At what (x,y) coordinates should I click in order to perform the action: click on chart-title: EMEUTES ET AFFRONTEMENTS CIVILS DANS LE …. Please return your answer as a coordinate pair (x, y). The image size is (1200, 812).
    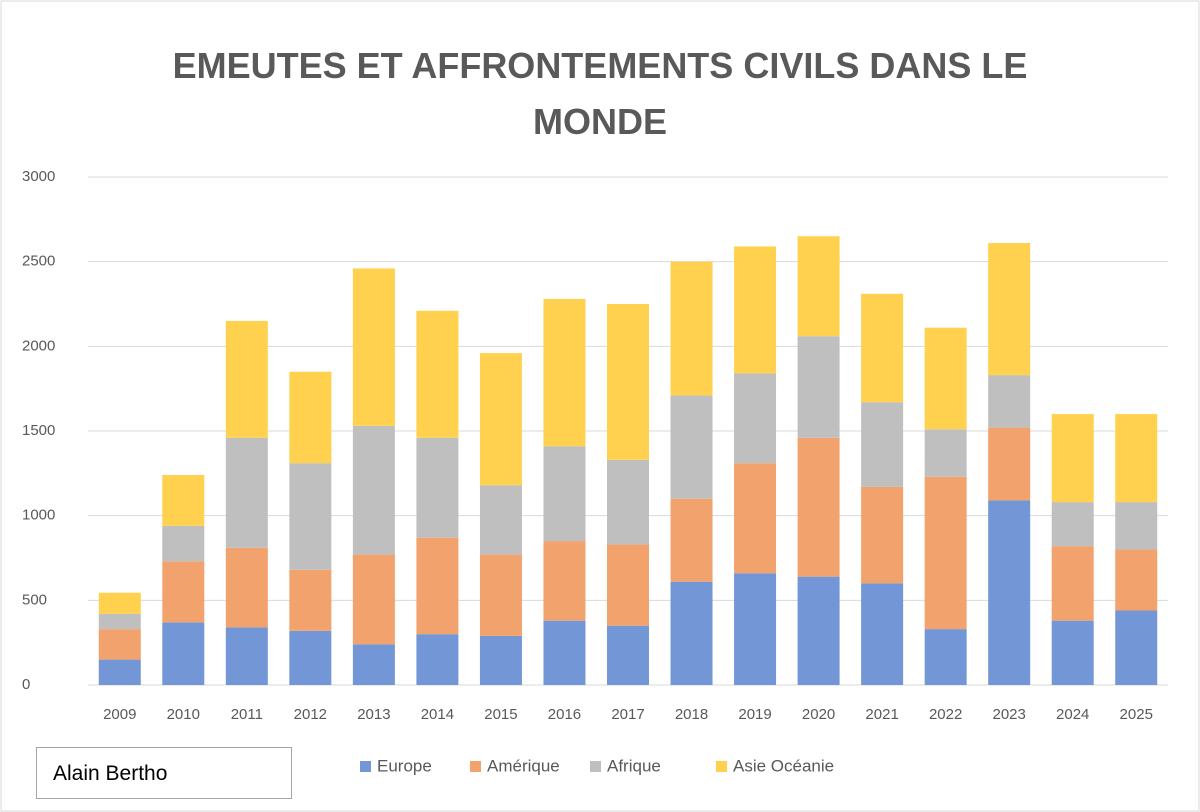
    Looking at the image, I should click on (600, 93).